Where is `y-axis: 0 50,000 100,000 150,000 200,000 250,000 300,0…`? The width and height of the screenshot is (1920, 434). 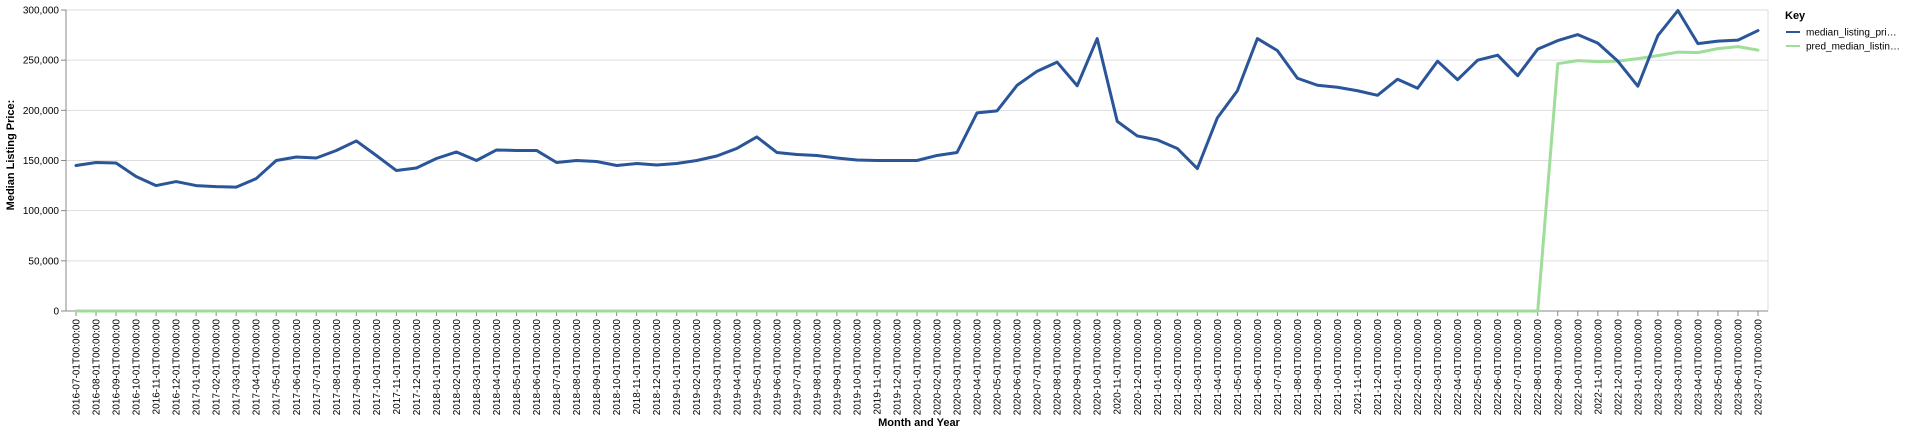
y-axis: 0 50,000 100,000 150,000 200,000 250,000 300,0… is located at coordinates (45, 162).